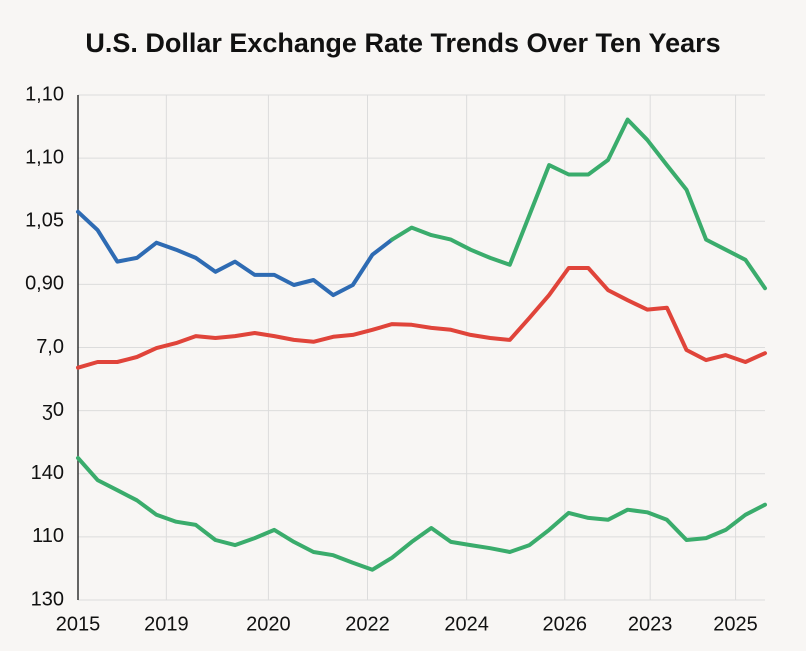  Describe the element at coordinates (48, 536) in the screenshot. I see `y-tick-label: 110` at that location.